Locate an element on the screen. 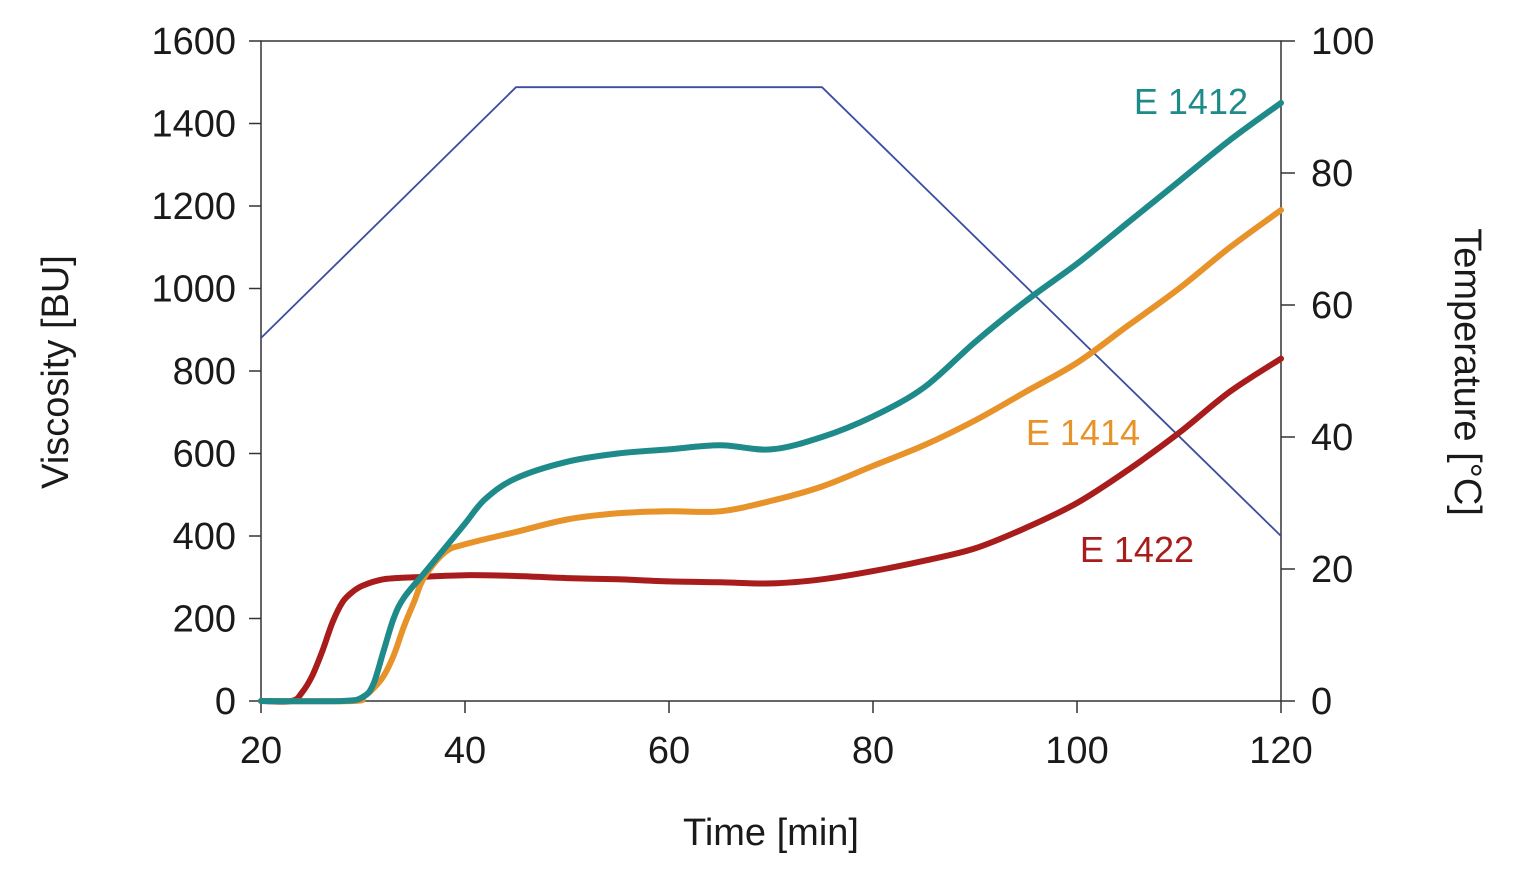  y-tick-label: 600 is located at coordinates (204, 455).